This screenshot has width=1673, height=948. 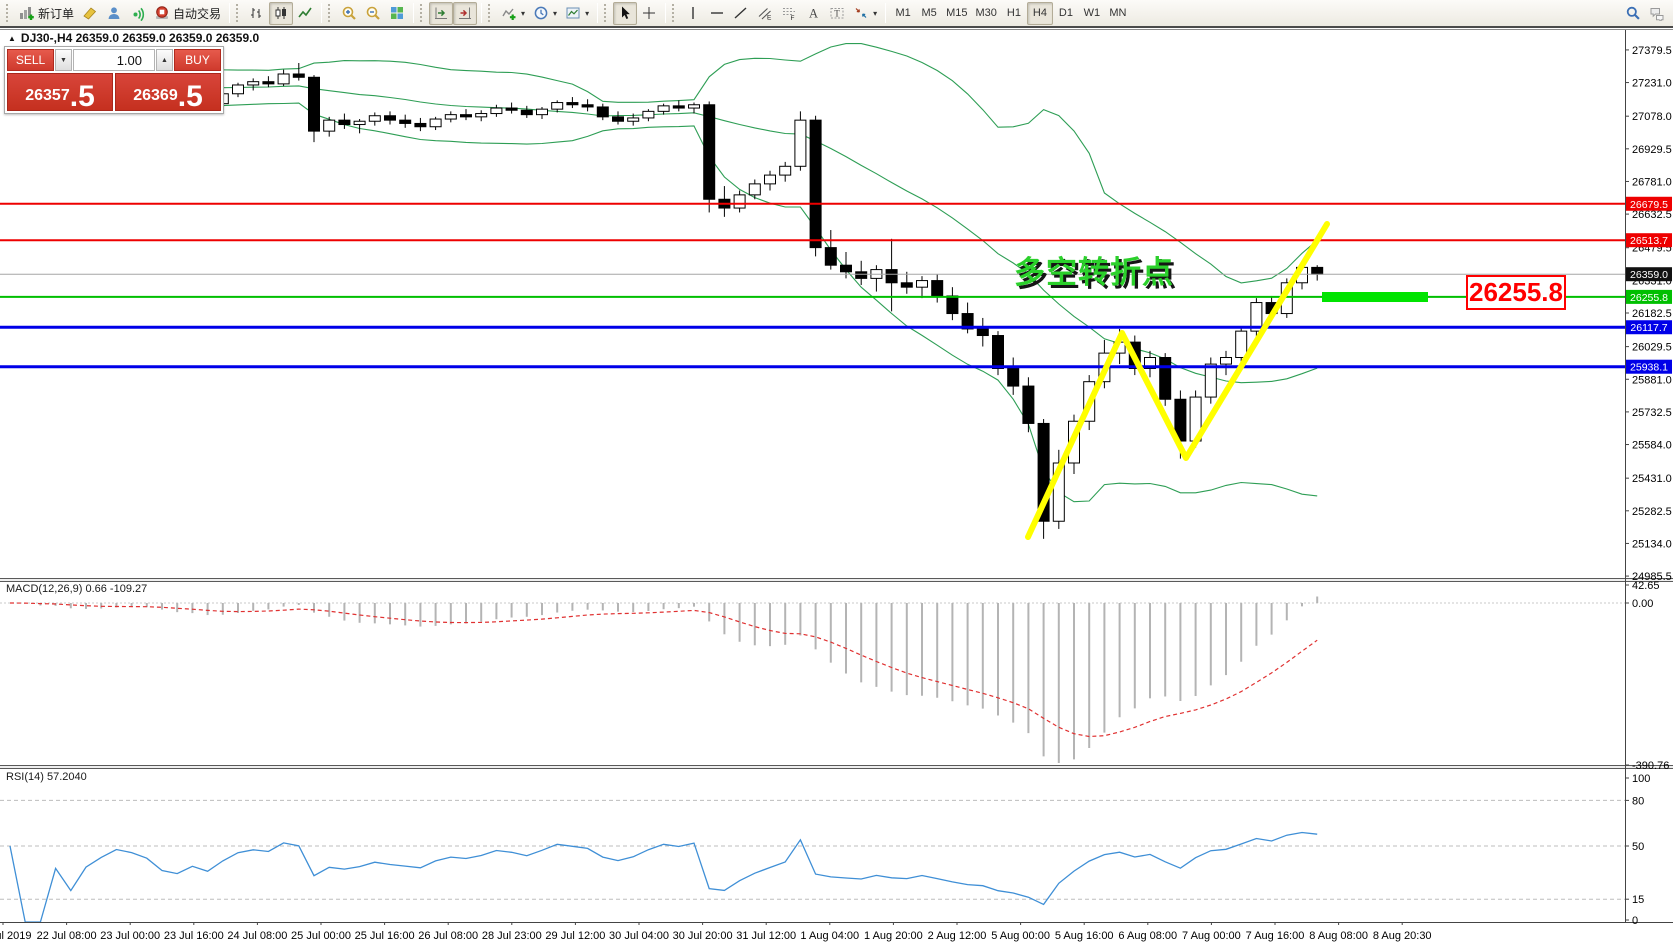 I want to click on mql-editor-button, so click(x=90, y=13).